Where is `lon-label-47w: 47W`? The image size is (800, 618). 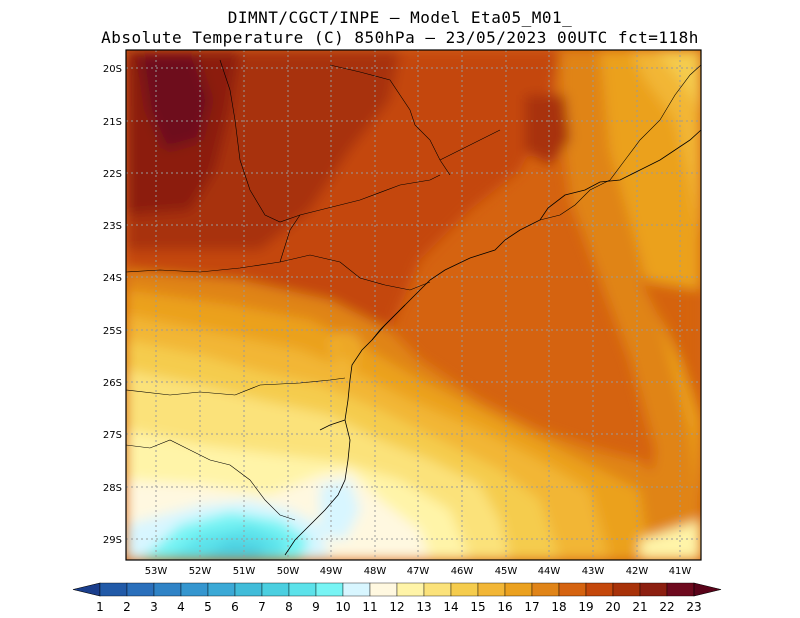 lon-label-47w: 47W is located at coordinates (418, 571).